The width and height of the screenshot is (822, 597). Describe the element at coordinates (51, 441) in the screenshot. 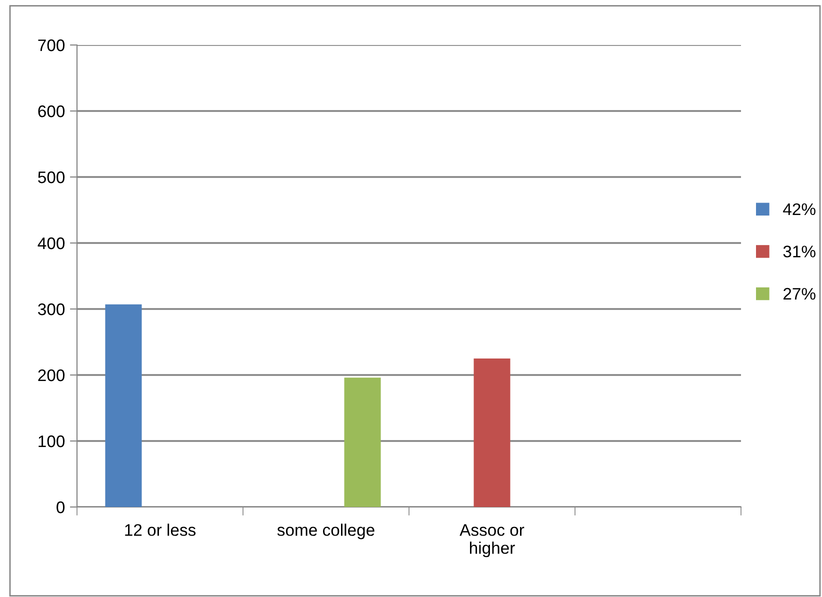

I see `y-tick-label: 100` at that location.